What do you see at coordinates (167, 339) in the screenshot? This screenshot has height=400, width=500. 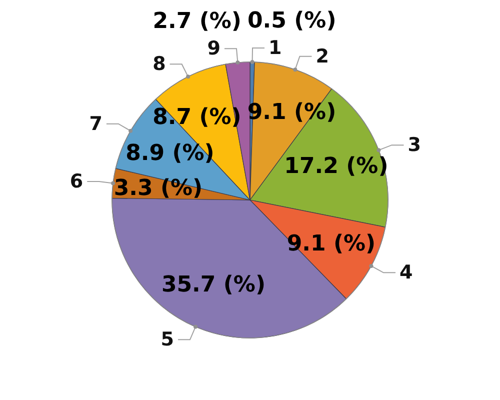 I see `slice-label: 5` at bounding box center [167, 339].